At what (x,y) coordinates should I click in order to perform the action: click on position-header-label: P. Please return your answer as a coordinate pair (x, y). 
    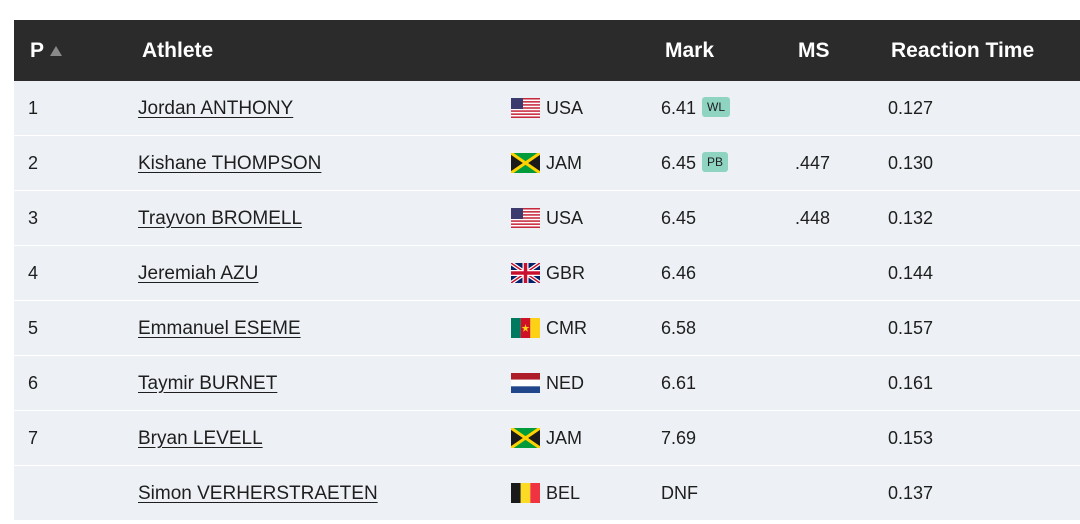
    Looking at the image, I should click on (37, 50).